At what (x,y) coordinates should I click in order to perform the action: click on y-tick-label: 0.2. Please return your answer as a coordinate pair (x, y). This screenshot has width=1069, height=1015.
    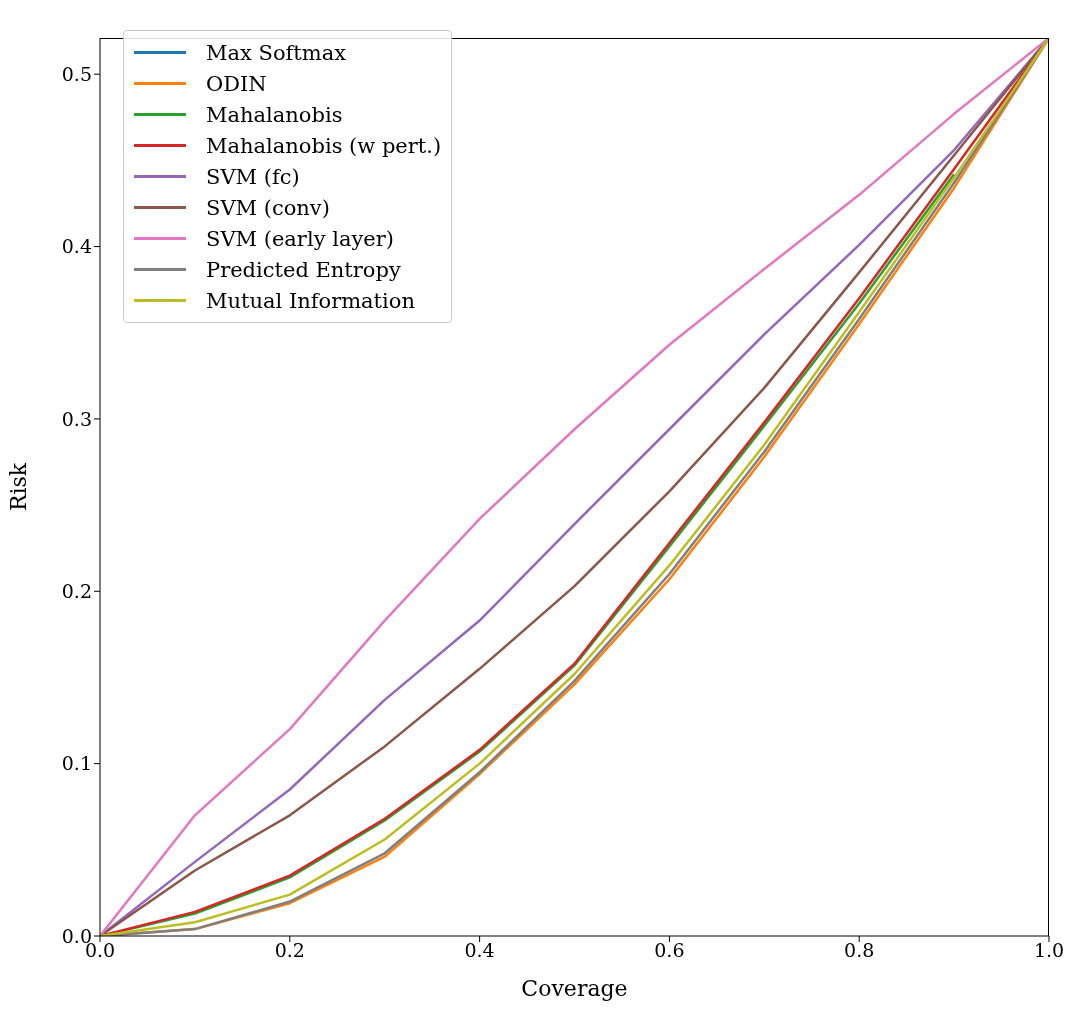
    Looking at the image, I should click on (76, 591).